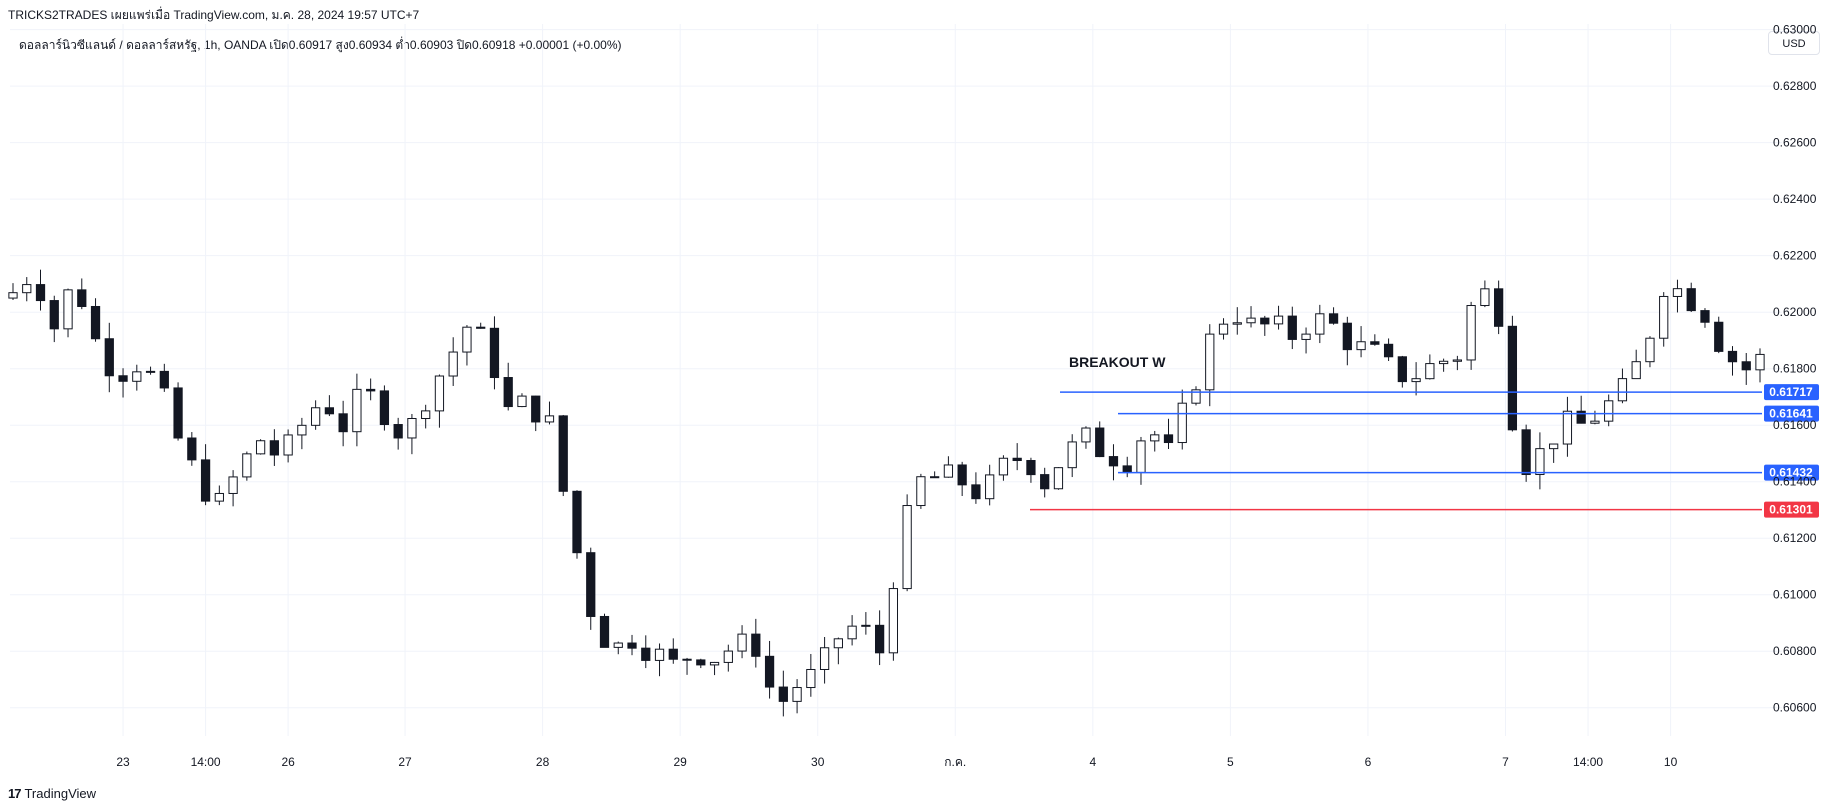  What do you see at coordinates (1795, 86) in the screenshot?
I see `y-tick-label-0.62800: 0.62800` at bounding box center [1795, 86].